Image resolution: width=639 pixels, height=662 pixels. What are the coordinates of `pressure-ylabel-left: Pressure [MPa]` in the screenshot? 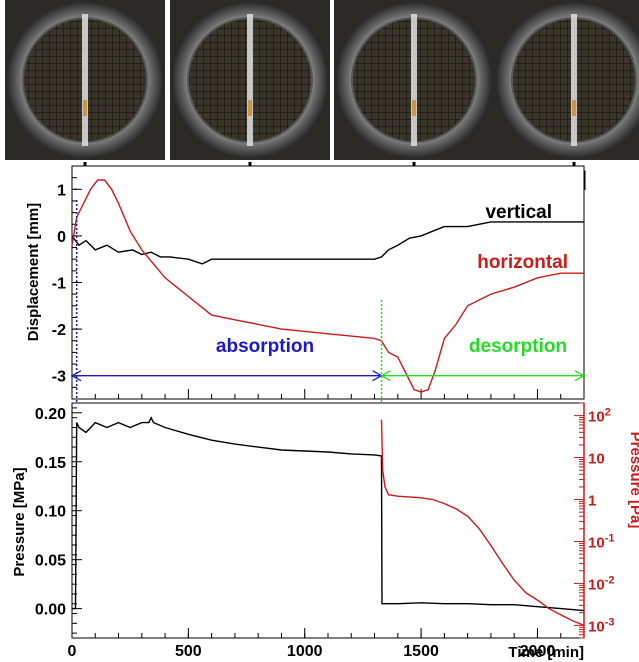 It's located at (19, 521).